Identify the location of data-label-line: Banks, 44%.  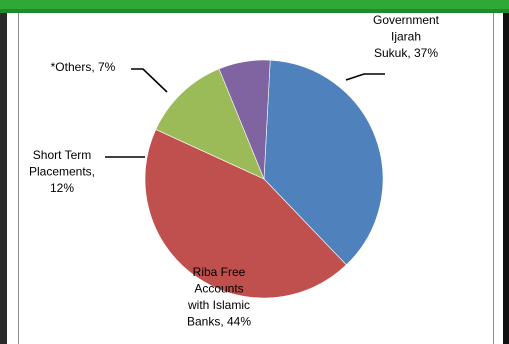
(219, 322).